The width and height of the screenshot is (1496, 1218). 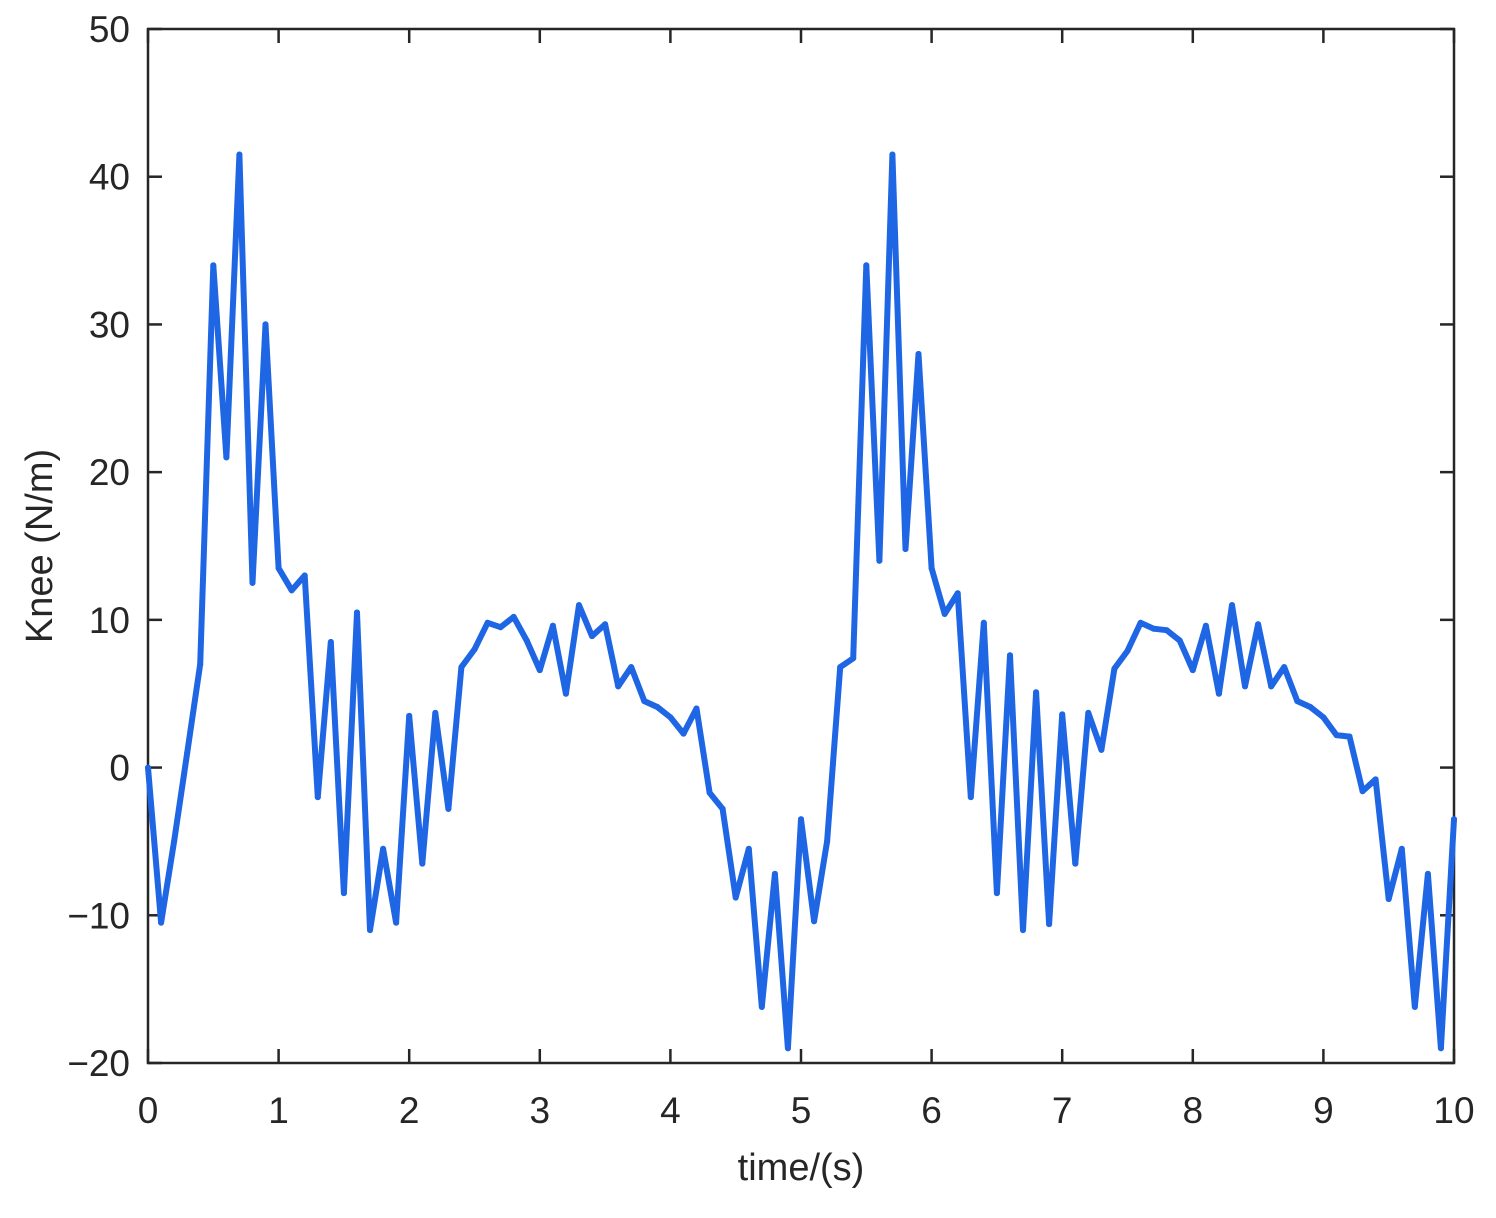 What do you see at coordinates (931, 1110) in the screenshot?
I see `x-tick-label: 6` at bounding box center [931, 1110].